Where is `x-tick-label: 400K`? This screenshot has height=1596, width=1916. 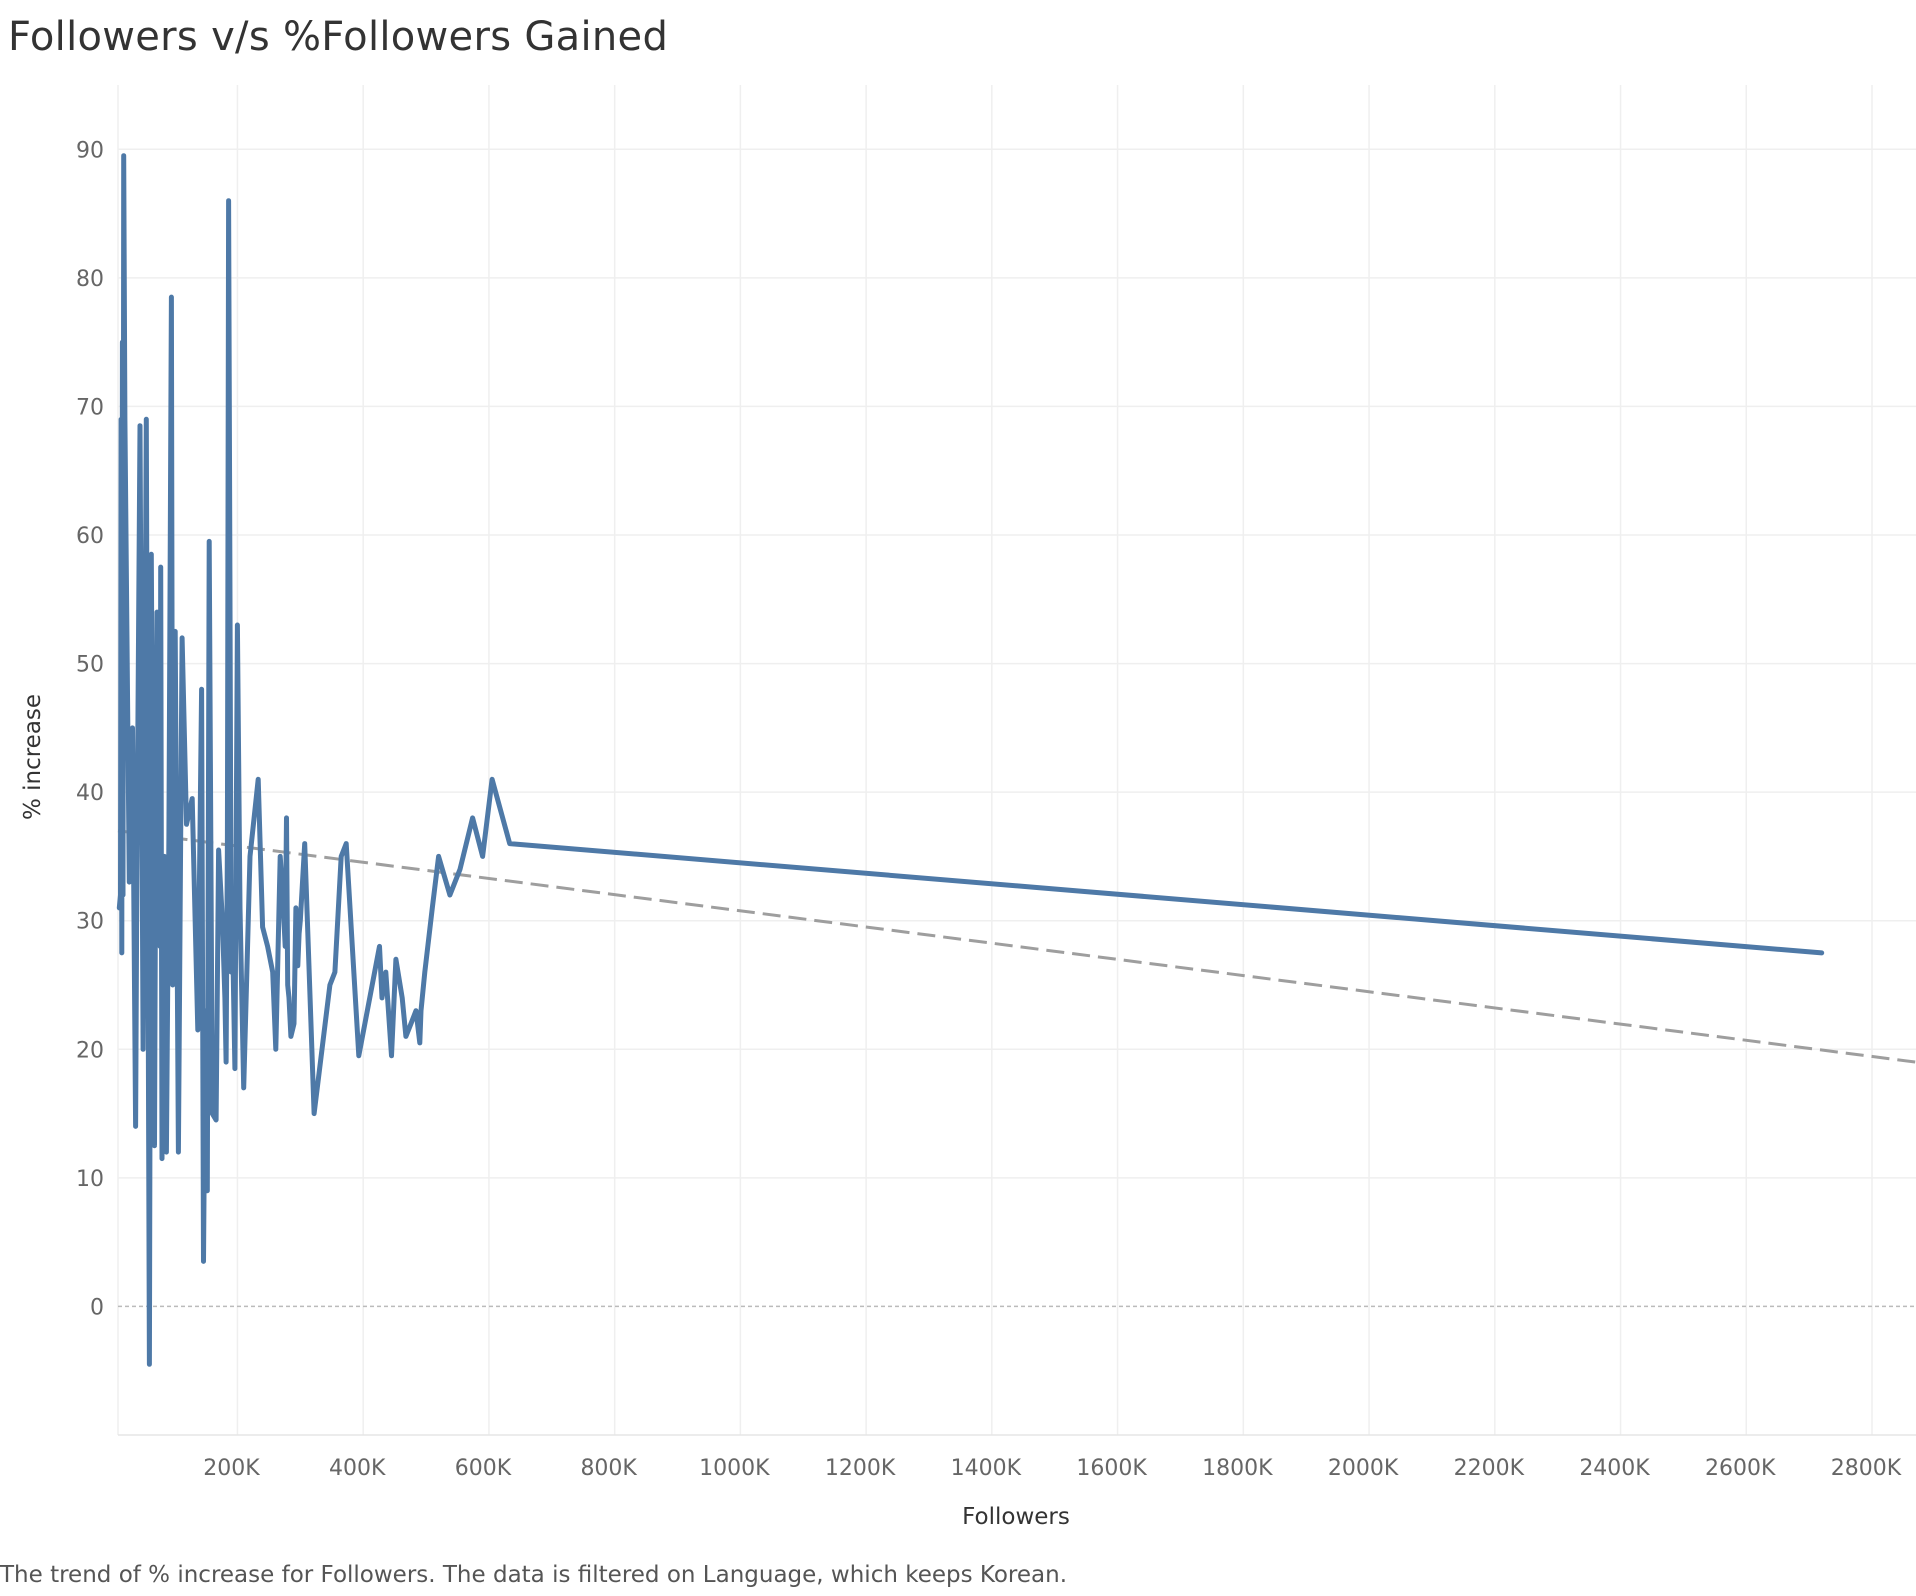
x-tick-label: 400K is located at coordinates (357, 1468).